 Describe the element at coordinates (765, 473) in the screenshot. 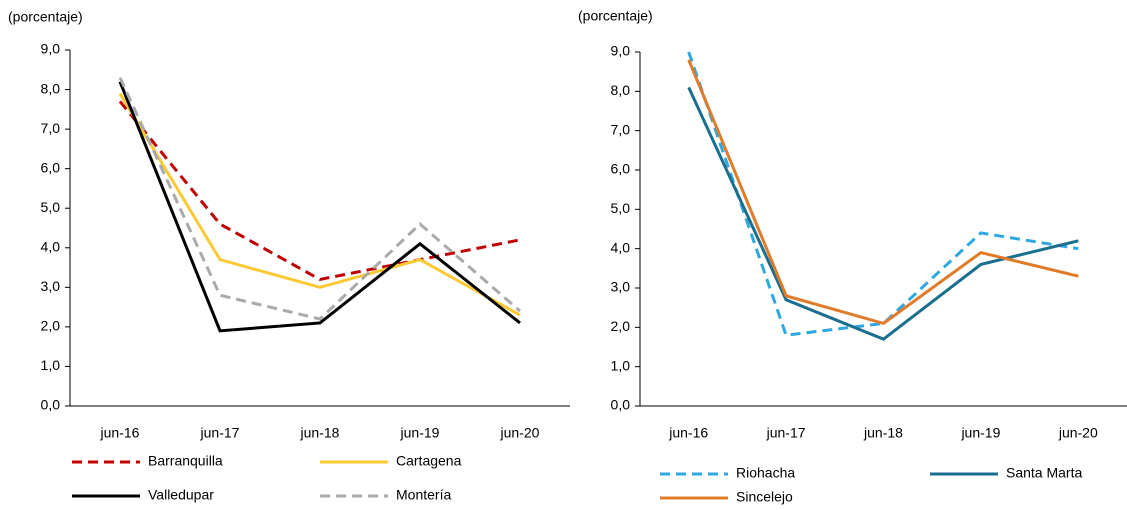

I see `legend-label: Riohacha` at that location.